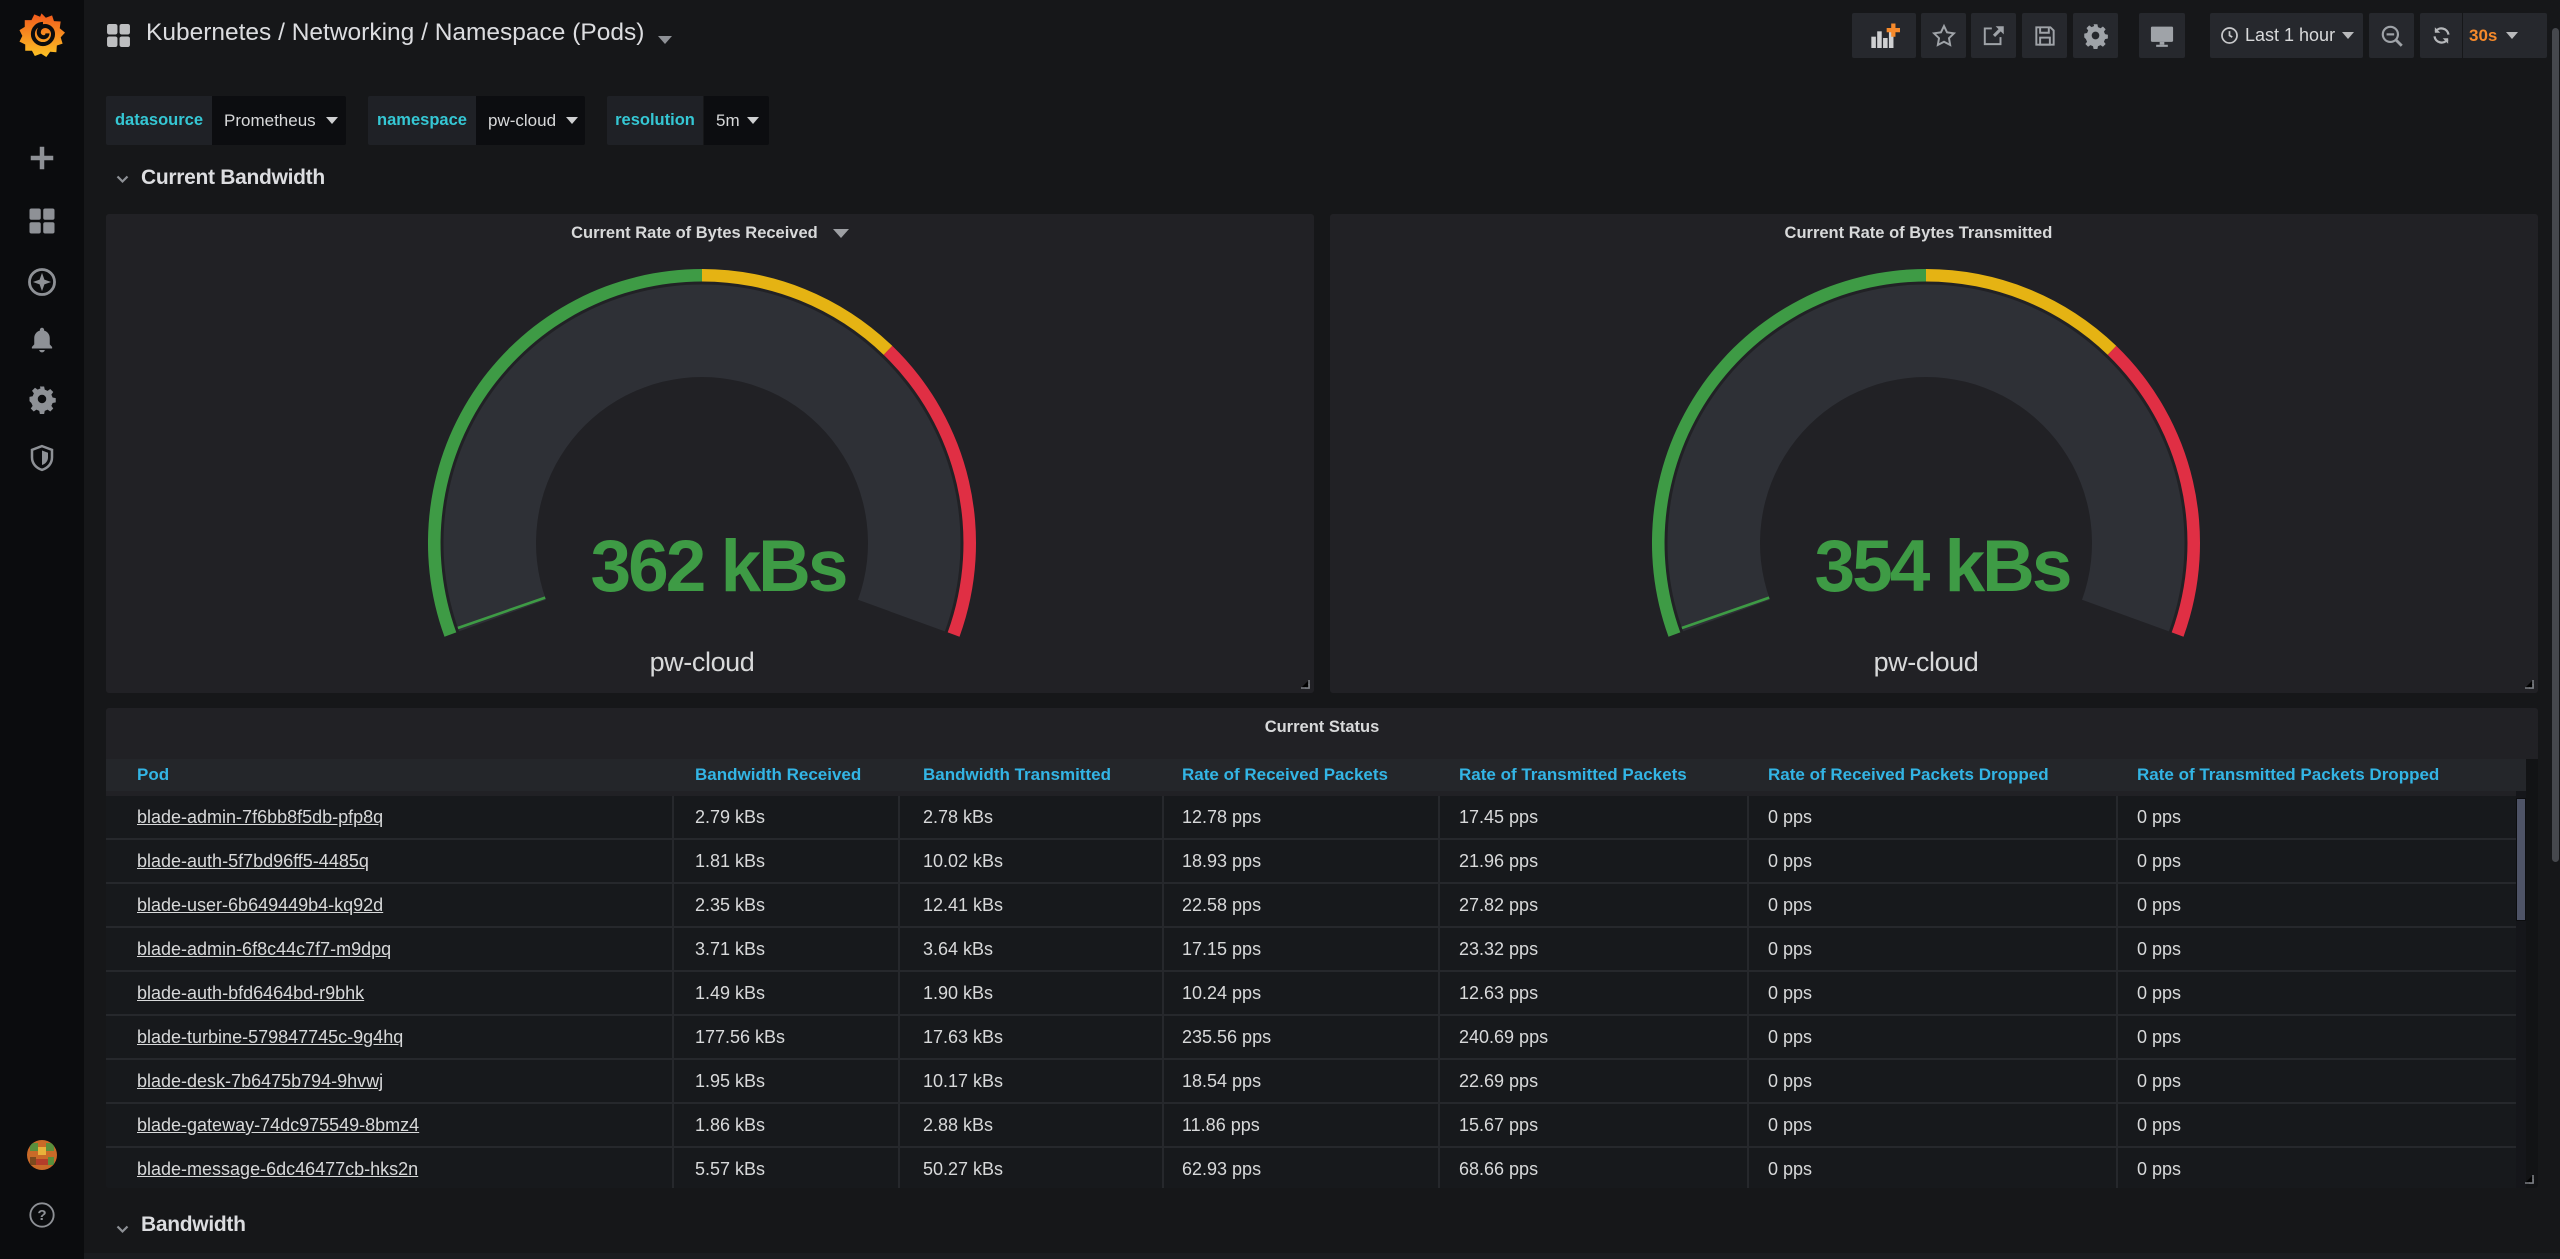 This screenshot has width=2560, height=1259. What do you see at coordinates (718, 566) in the screenshot?
I see `svg-text: 362 kBs` at bounding box center [718, 566].